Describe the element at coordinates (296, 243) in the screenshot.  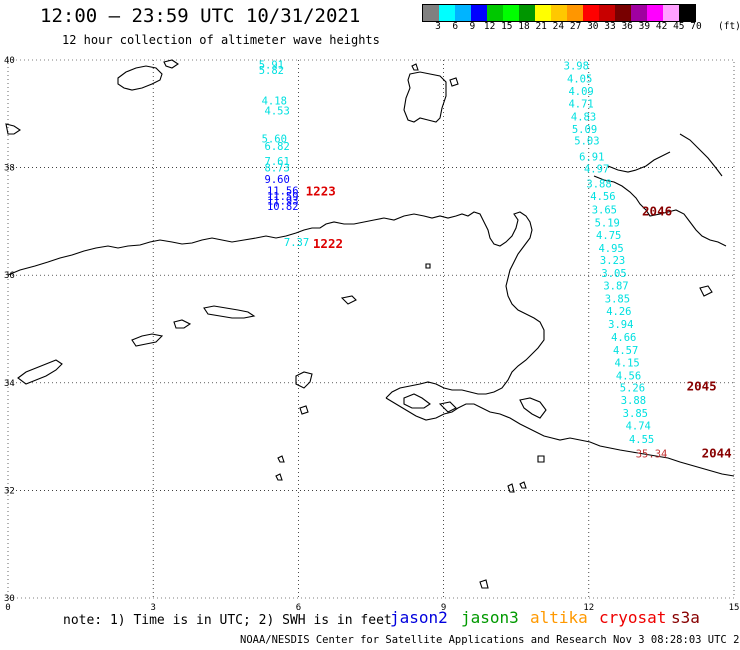
I see `wave-height-value: 7.37` at that location.